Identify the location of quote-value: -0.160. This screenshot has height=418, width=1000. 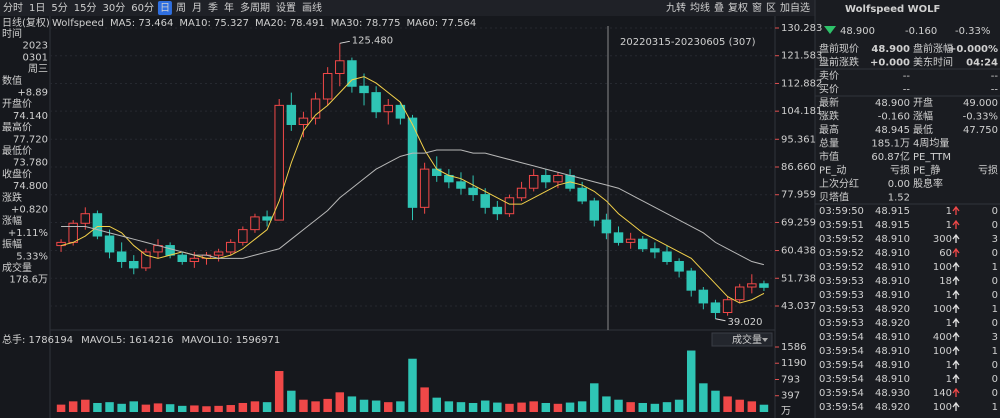
(894, 117).